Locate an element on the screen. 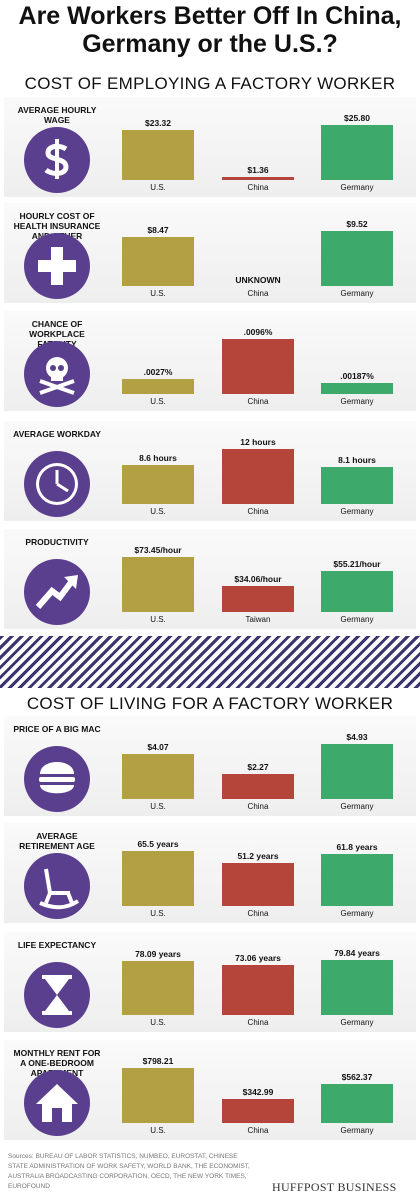 The width and height of the screenshot is (420, 1195). value-label: 73.06 years is located at coordinates (258, 957).